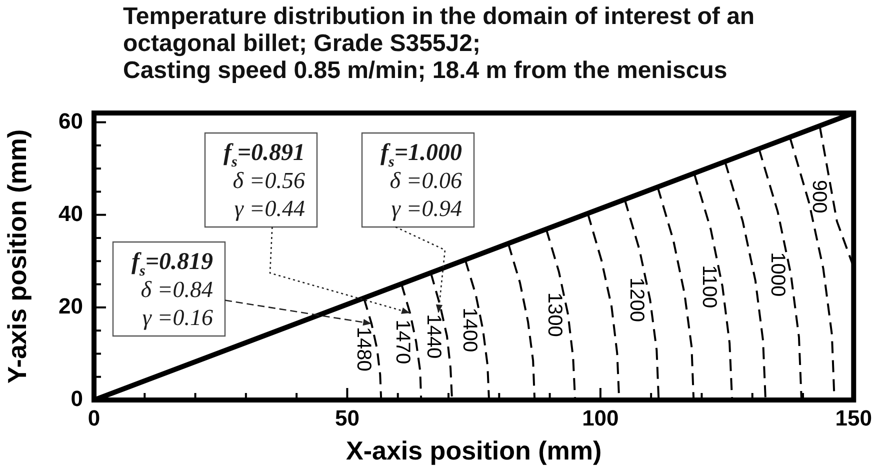  Describe the element at coordinates (709, 286) in the screenshot. I see `text: 1100` at that location.